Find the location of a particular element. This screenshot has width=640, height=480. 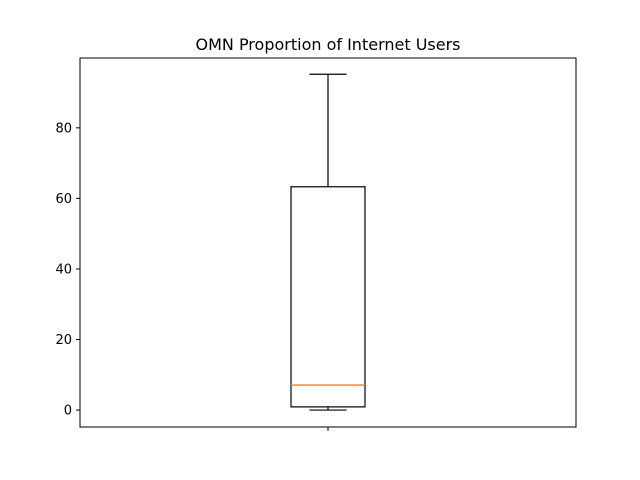

y-axis: 0 20 40 60 80 is located at coordinates (67, 270).